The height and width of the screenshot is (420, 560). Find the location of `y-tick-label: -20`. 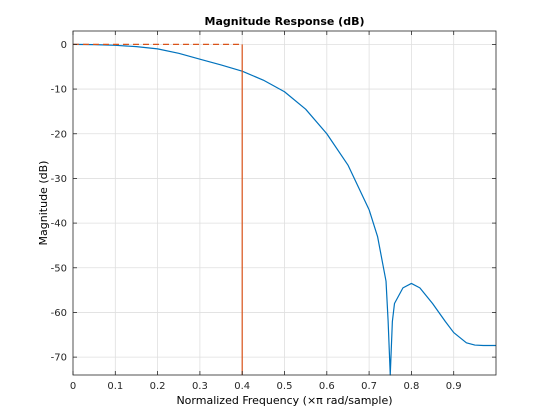

y-tick-label: -20 is located at coordinates (59, 134).